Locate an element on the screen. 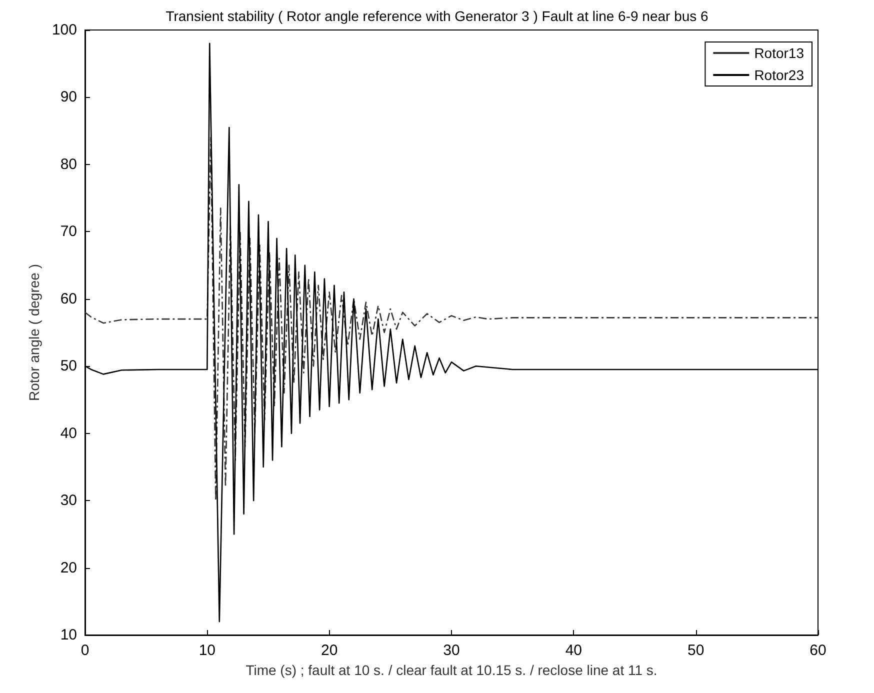 The width and height of the screenshot is (874, 693). y-tick-label: 70 is located at coordinates (68, 231).